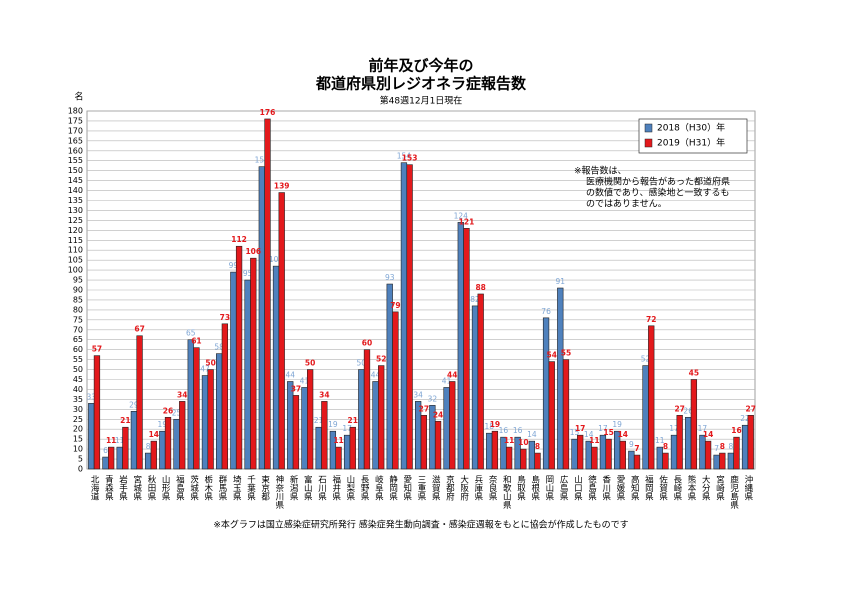 The width and height of the screenshot is (842, 599). What do you see at coordinates (648, 143) in the screenshot?
I see `legend-swatch` at bounding box center [648, 143].